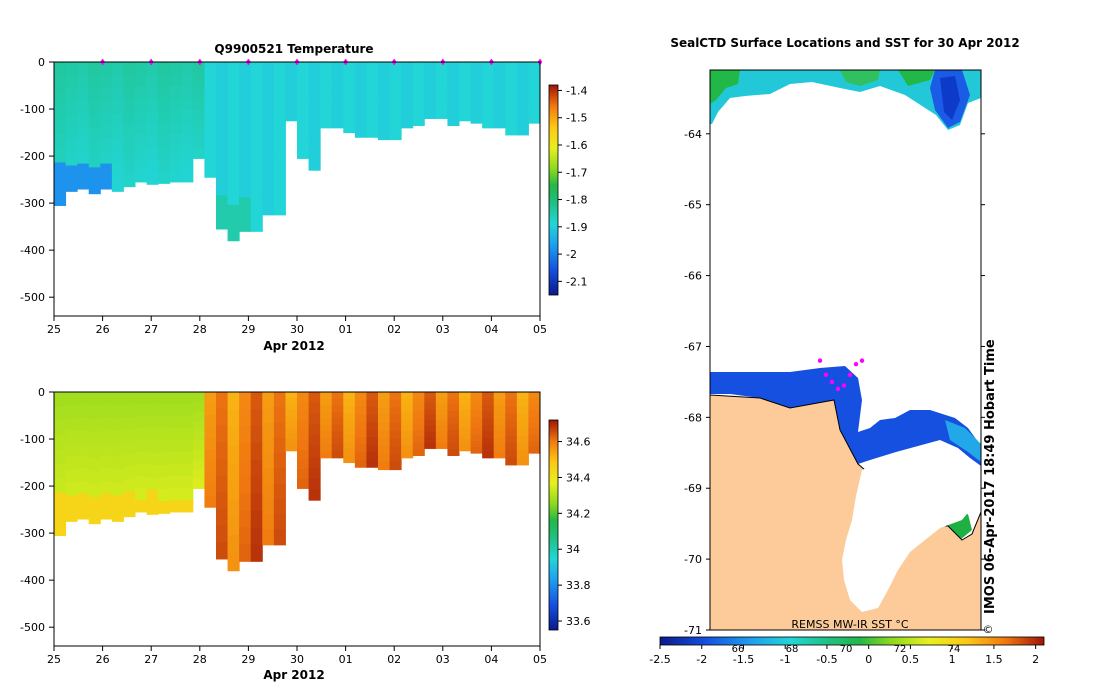 This screenshot has height=700, width=1099. Describe the element at coordinates (200, 329) in the screenshot. I see `x-tick-label: 28` at that location.